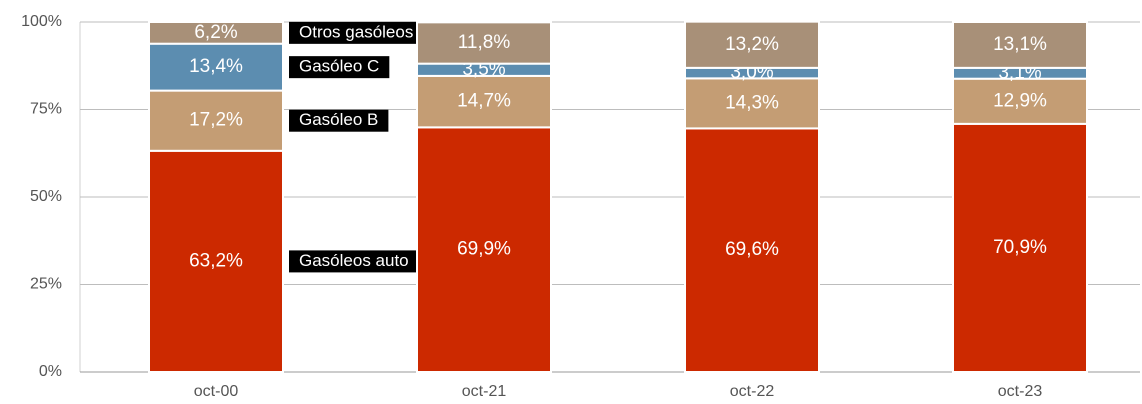 Image resolution: width=1142 pixels, height=404 pixels. I want to click on value-label: 11,8%, so click(484, 42).